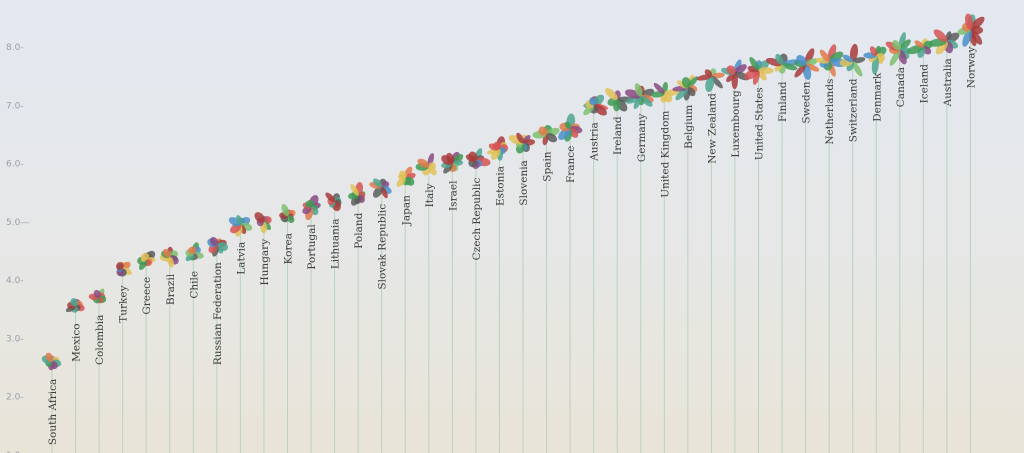  What do you see at coordinates (877, 97) in the screenshot?
I see `country-label: Denmark` at bounding box center [877, 97].